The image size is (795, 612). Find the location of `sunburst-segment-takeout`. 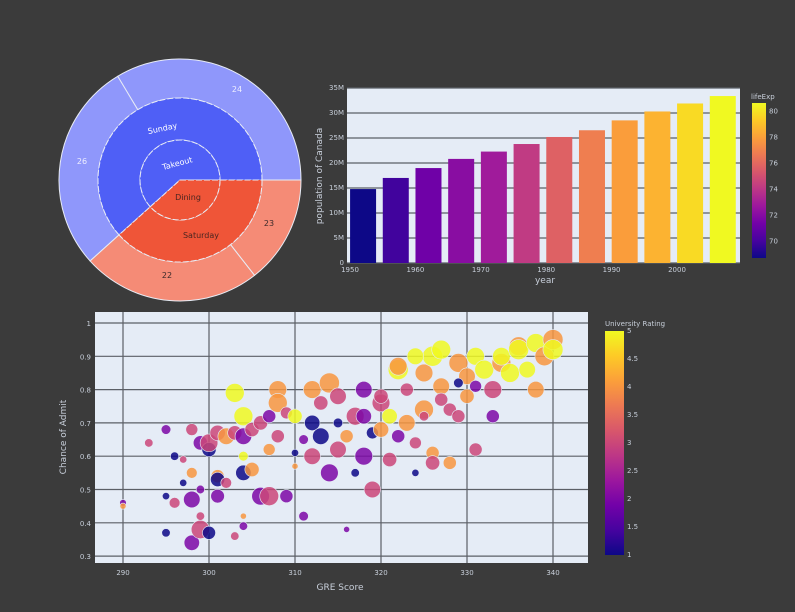

sunburst-segment-takeout is located at coordinates (180, 173).